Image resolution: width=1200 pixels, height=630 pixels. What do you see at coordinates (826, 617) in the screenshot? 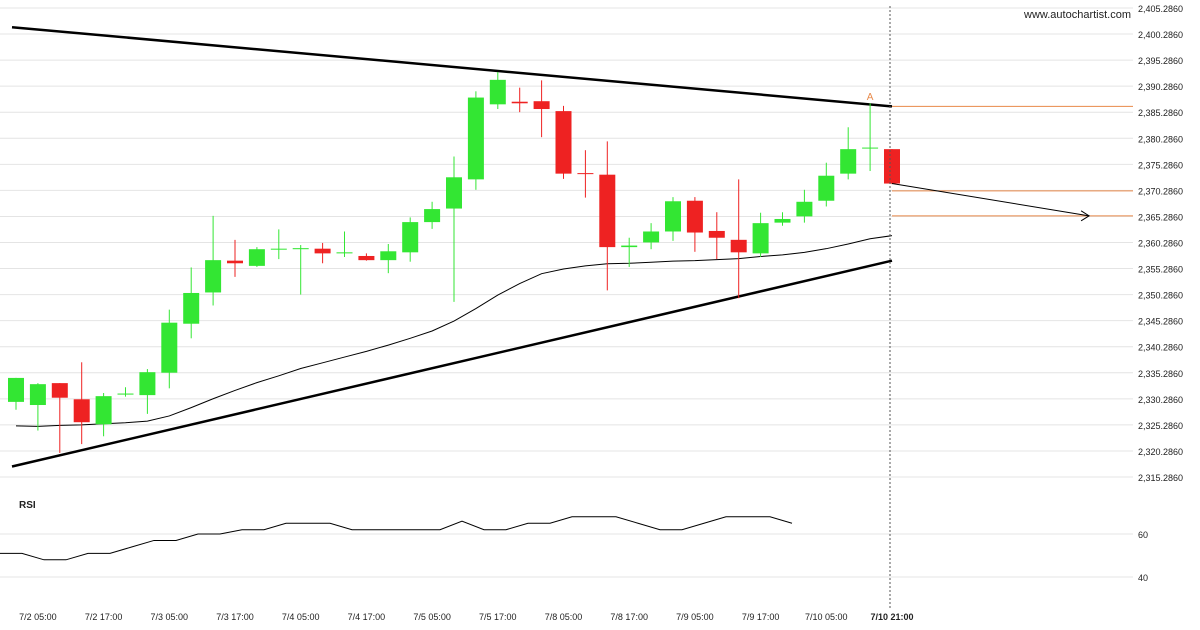
I see `time-tick-label: 7/10 05:00` at bounding box center [826, 617].